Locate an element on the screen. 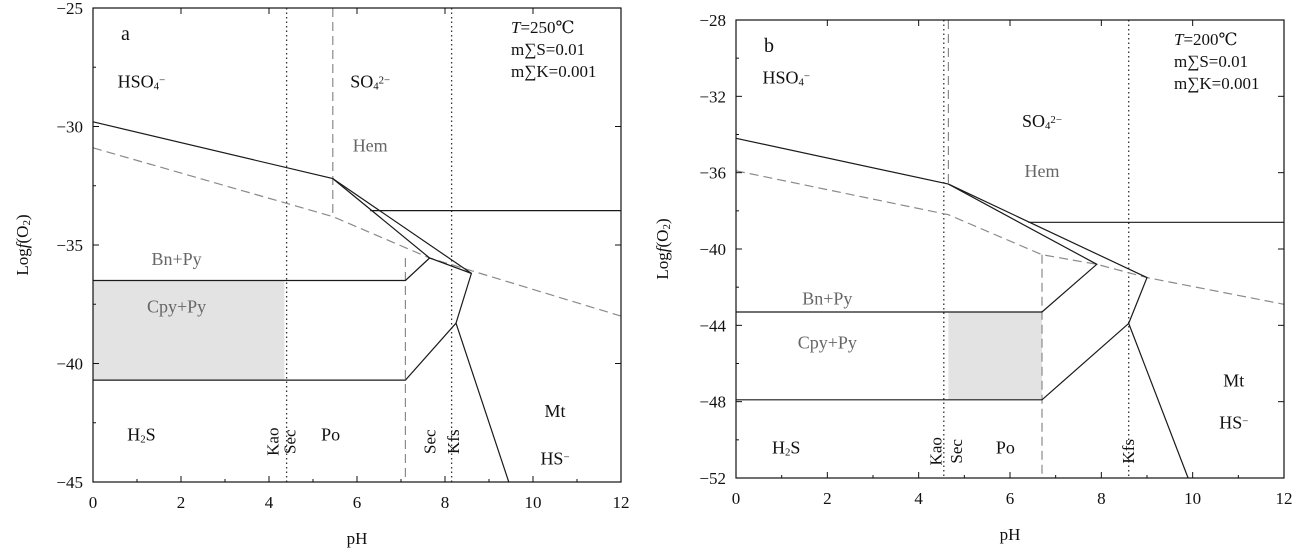 This screenshot has height=552, width=1300. y-tick-label: −36 is located at coordinates (712, 173).